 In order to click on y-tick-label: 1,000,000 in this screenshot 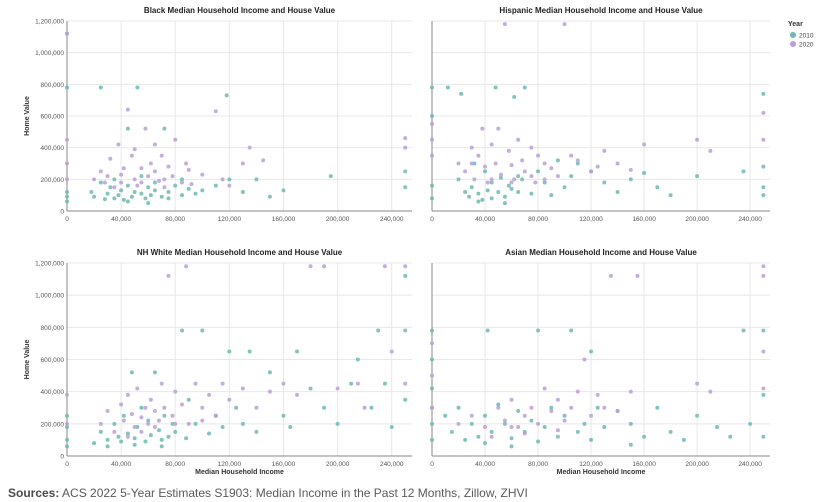, I will do `click(49, 53)`.